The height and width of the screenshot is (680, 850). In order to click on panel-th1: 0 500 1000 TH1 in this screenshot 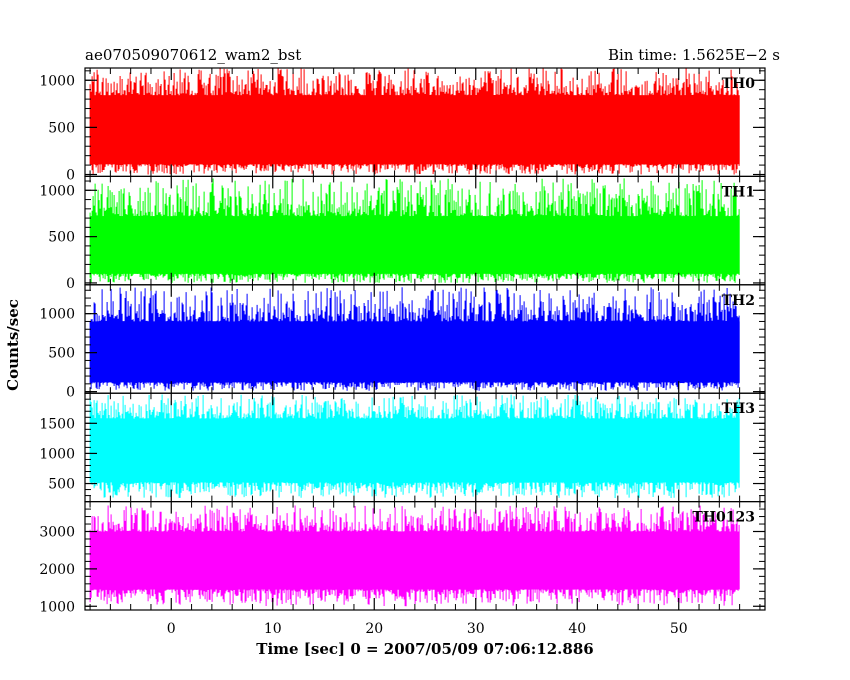, I will do `click(402, 233)`.